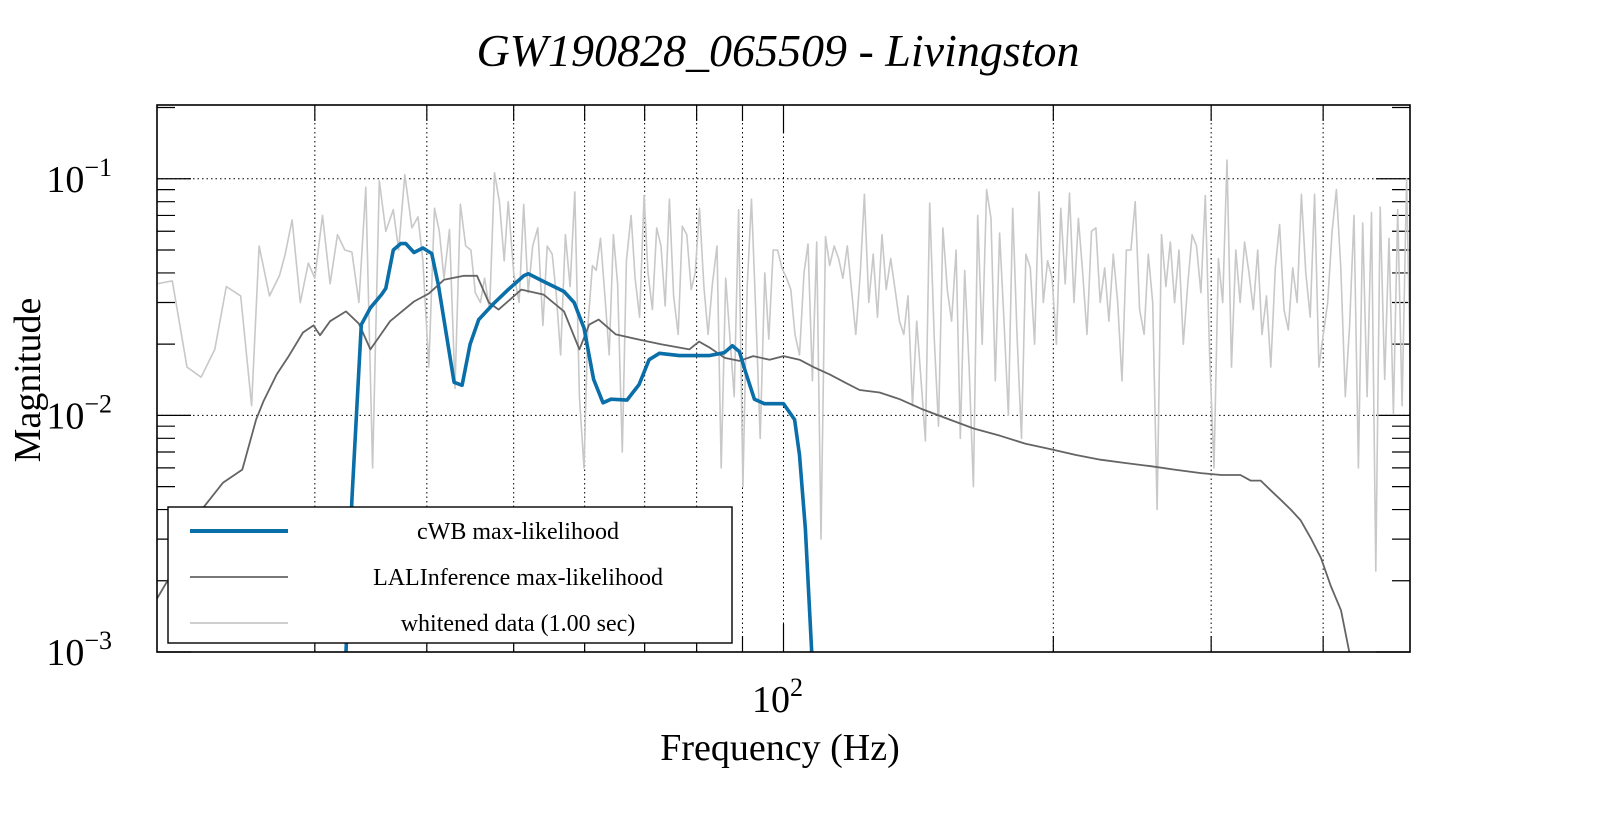 The width and height of the screenshot is (1599, 813). What do you see at coordinates (518, 578) in the screenshot?
I see `legend-label-lalinference-max-likelihood: LALInference max-likelihood` at bounding box center [518, 578].